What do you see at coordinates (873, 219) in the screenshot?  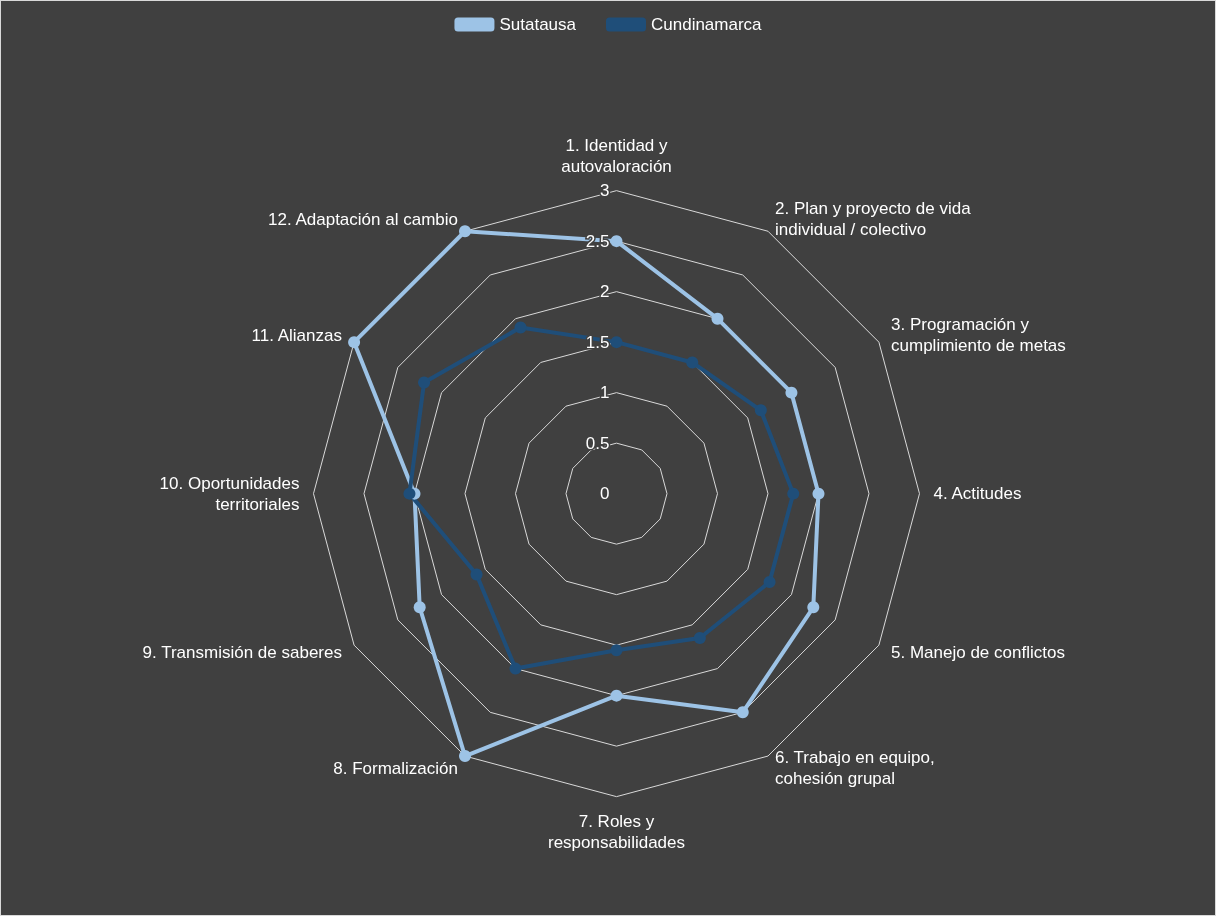 I see `spoke-label: 2. Plan y proyecto de vida individual / colectivo` at bounding box center [873, 219].